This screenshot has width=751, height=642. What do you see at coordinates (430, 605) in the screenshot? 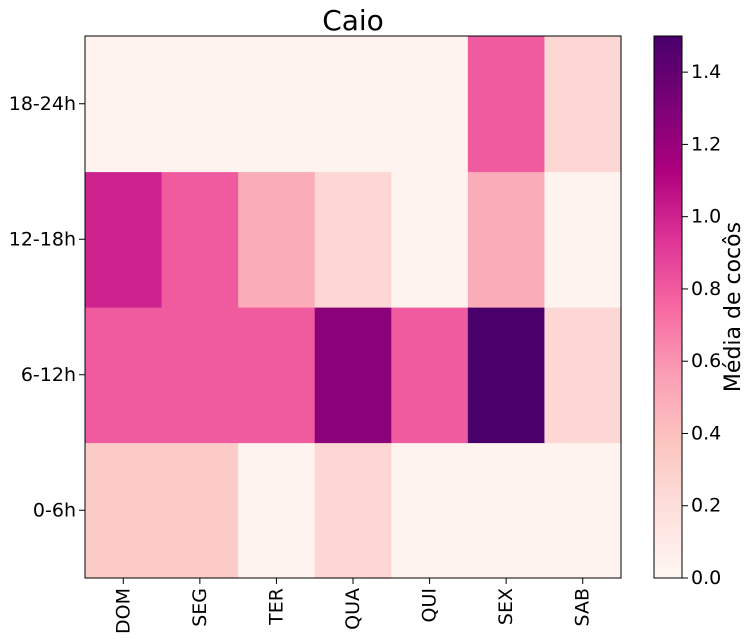
I see `x-tick-label: QUI` at bounding box center [430, 605].